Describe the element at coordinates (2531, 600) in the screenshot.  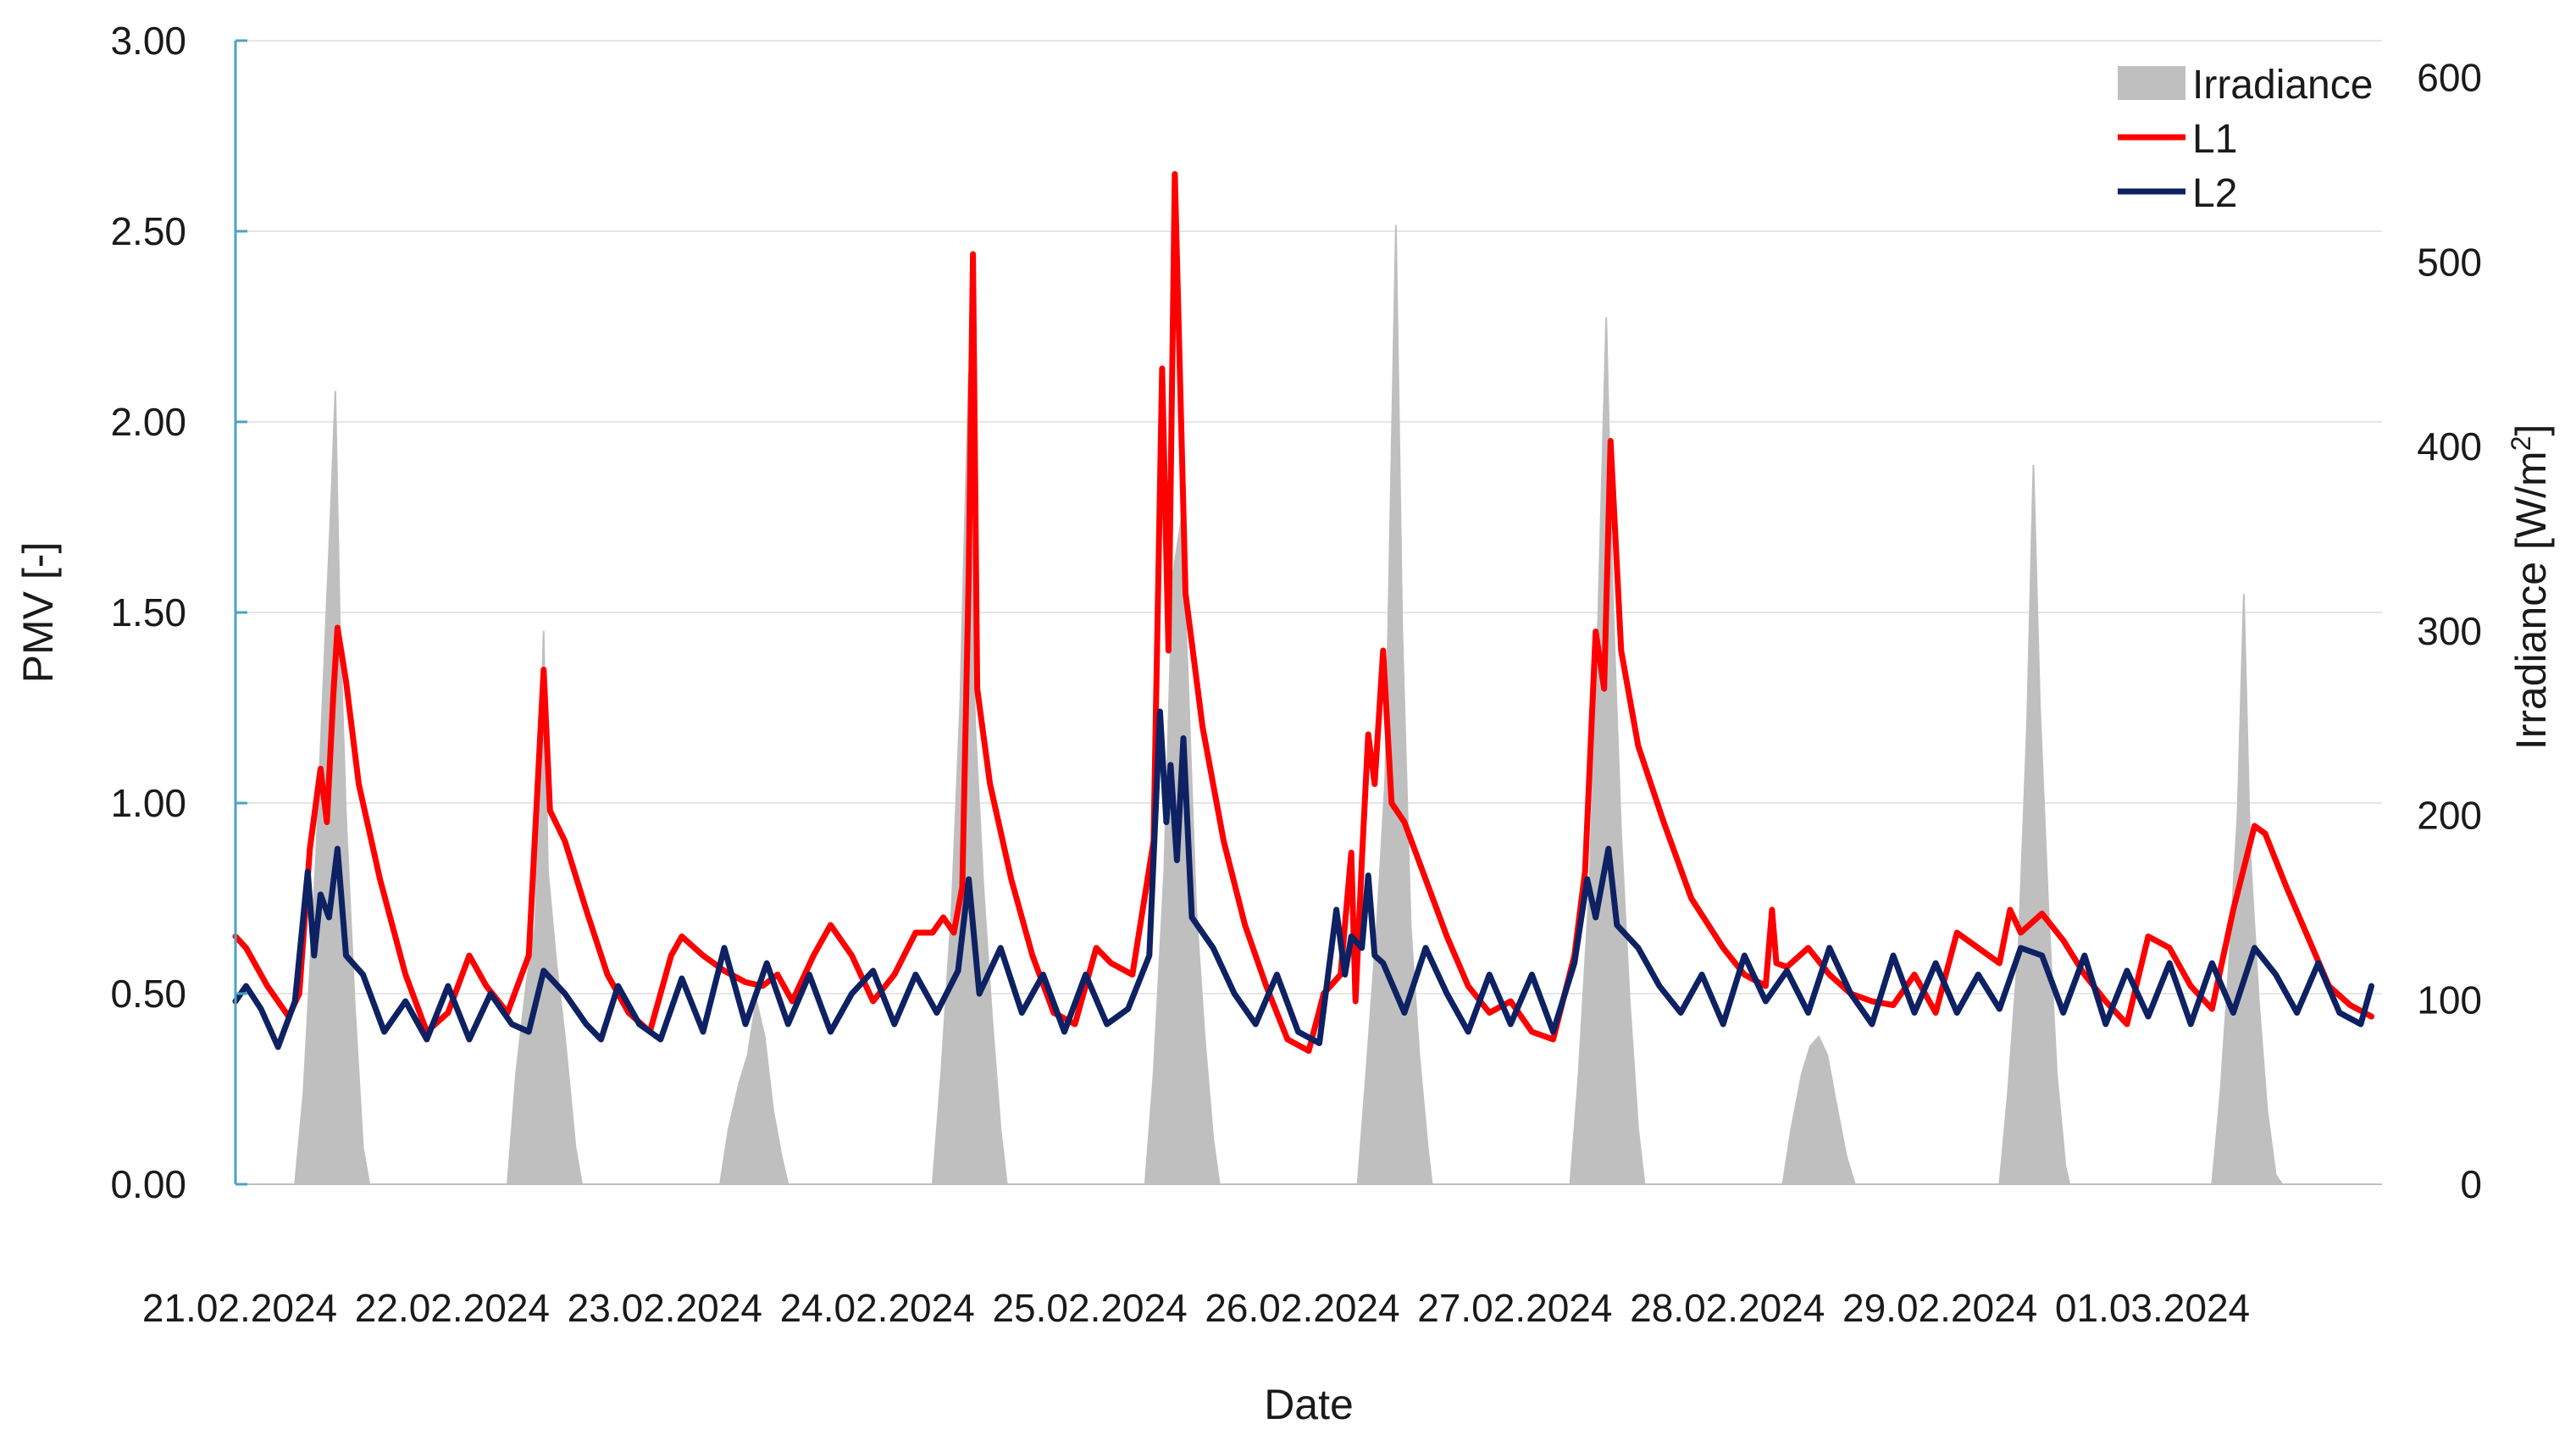
I see `y2-axis-title-base: Irradiance [W/m` at that location.